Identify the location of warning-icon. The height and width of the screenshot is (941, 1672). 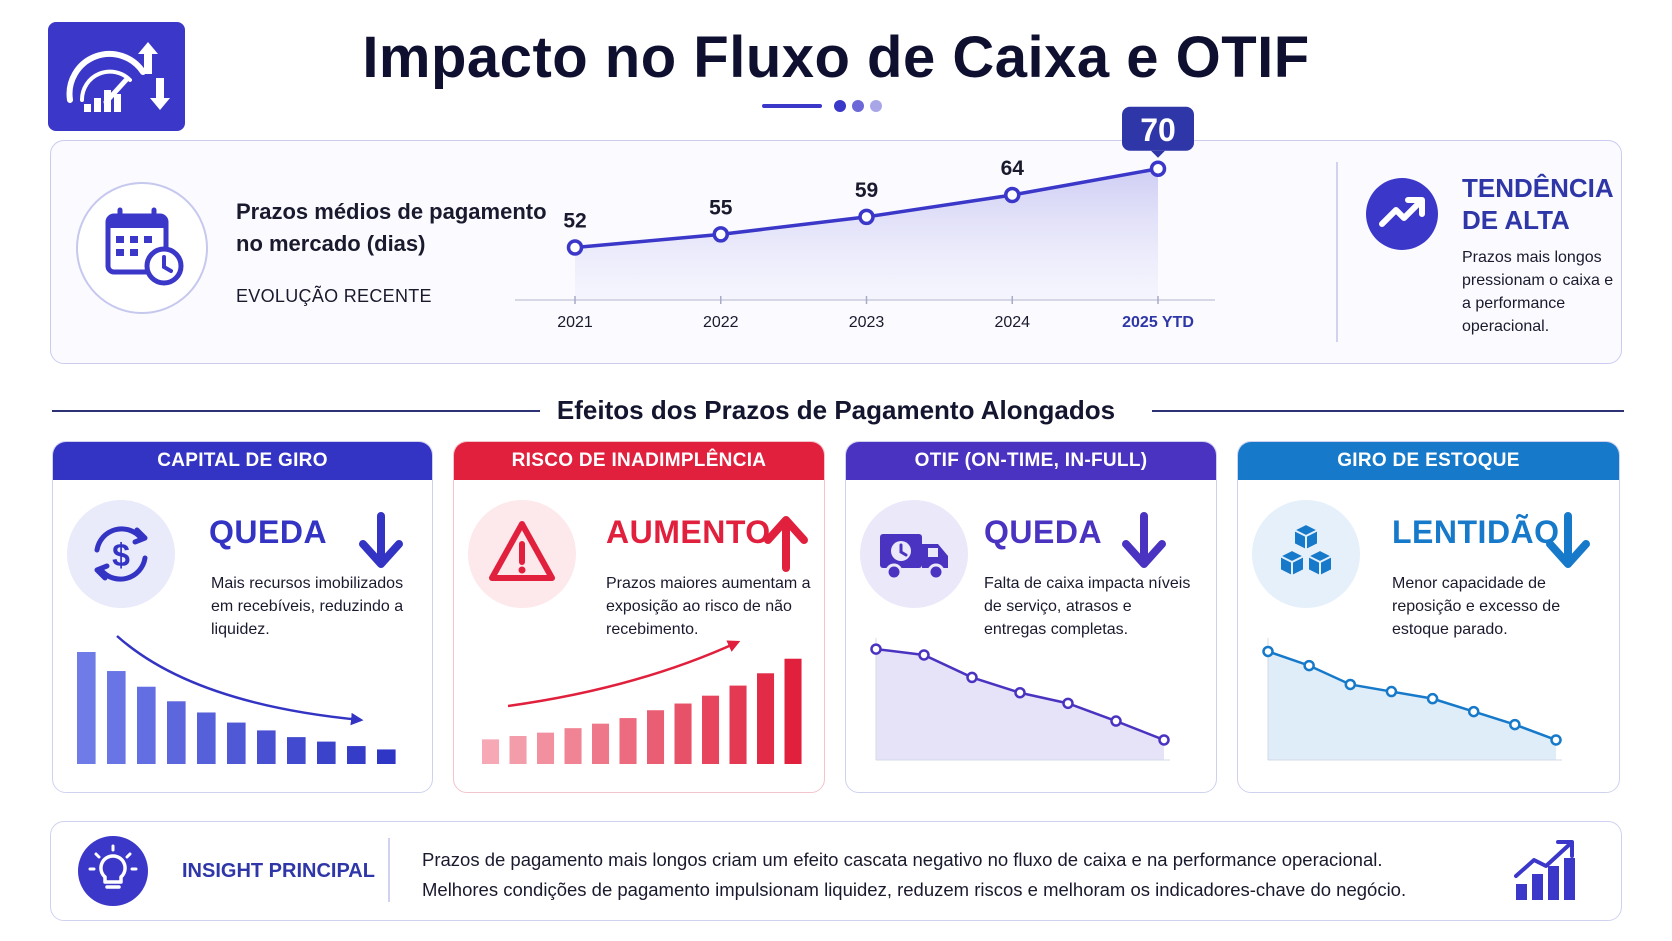
(522, 551).